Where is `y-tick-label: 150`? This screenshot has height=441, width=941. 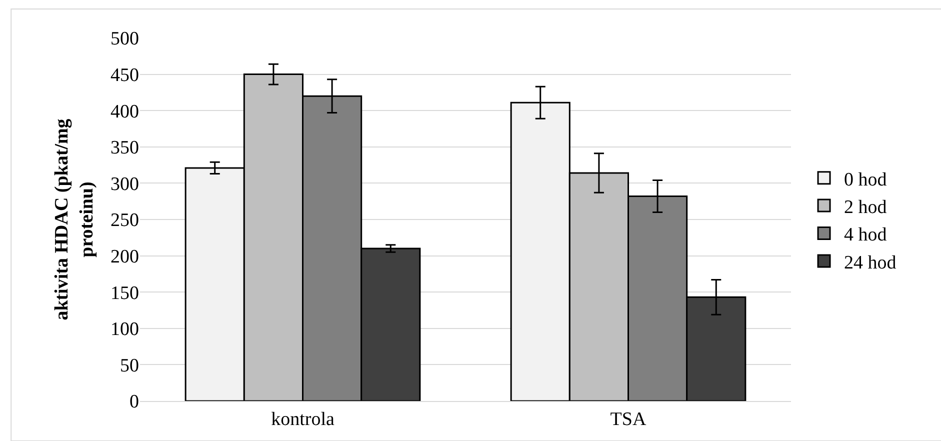
y-tick-label: 150 is located at coordinates (124, 293).